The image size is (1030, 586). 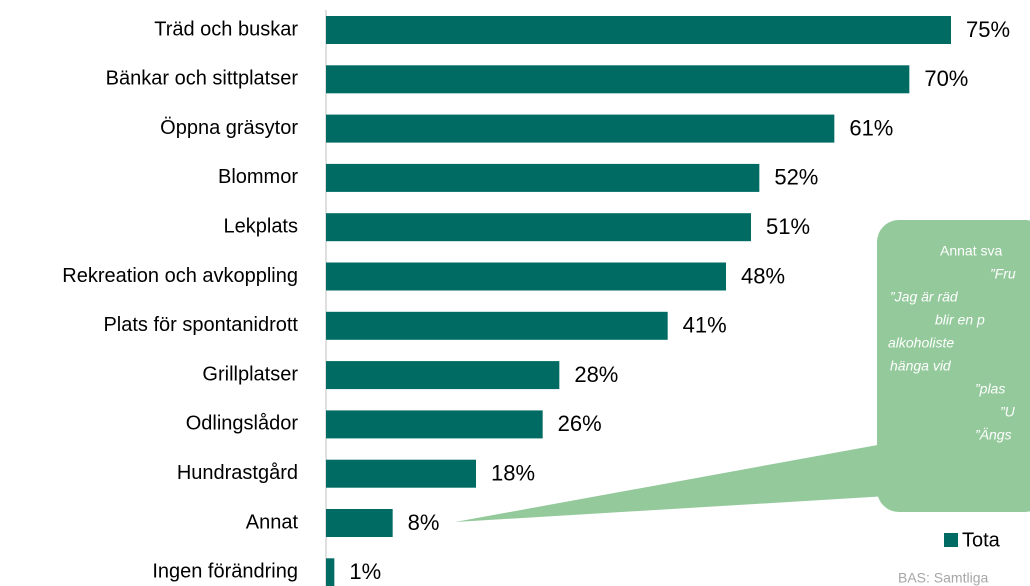 What do you see at coordinates (951, 540) in the screenshot?
I see `legend-swatch` at bounding box center [951, 540].